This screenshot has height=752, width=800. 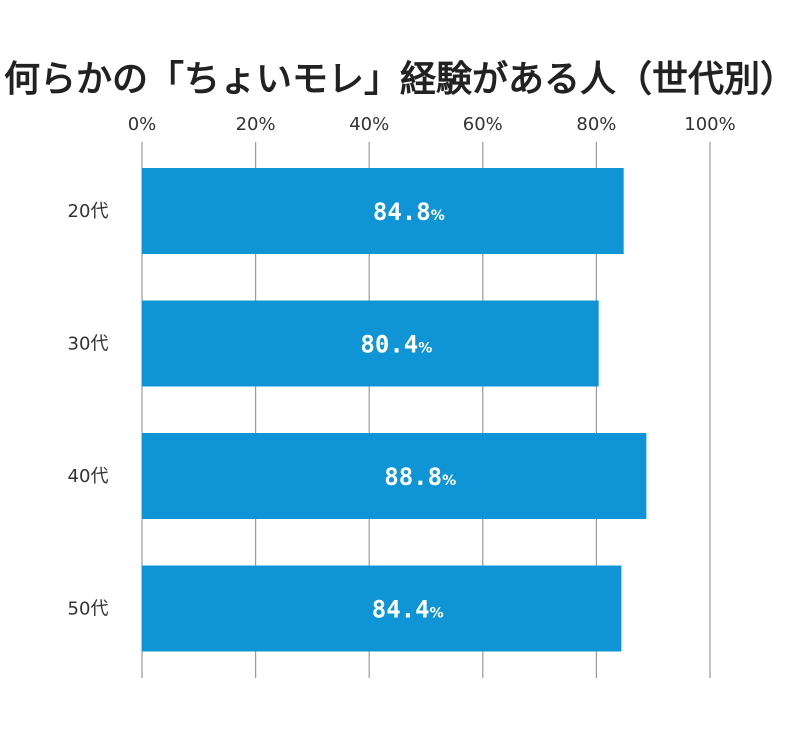 I want to click on x-tick-label: 40%, so click(x=369, y=124).